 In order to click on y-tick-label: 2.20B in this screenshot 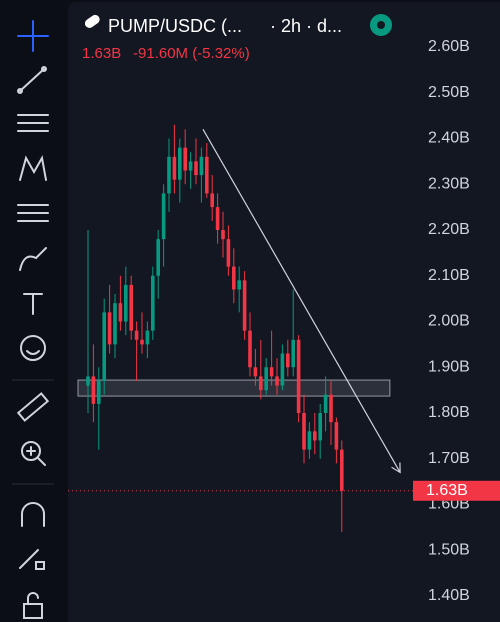, I will do `click(449, 229)`.